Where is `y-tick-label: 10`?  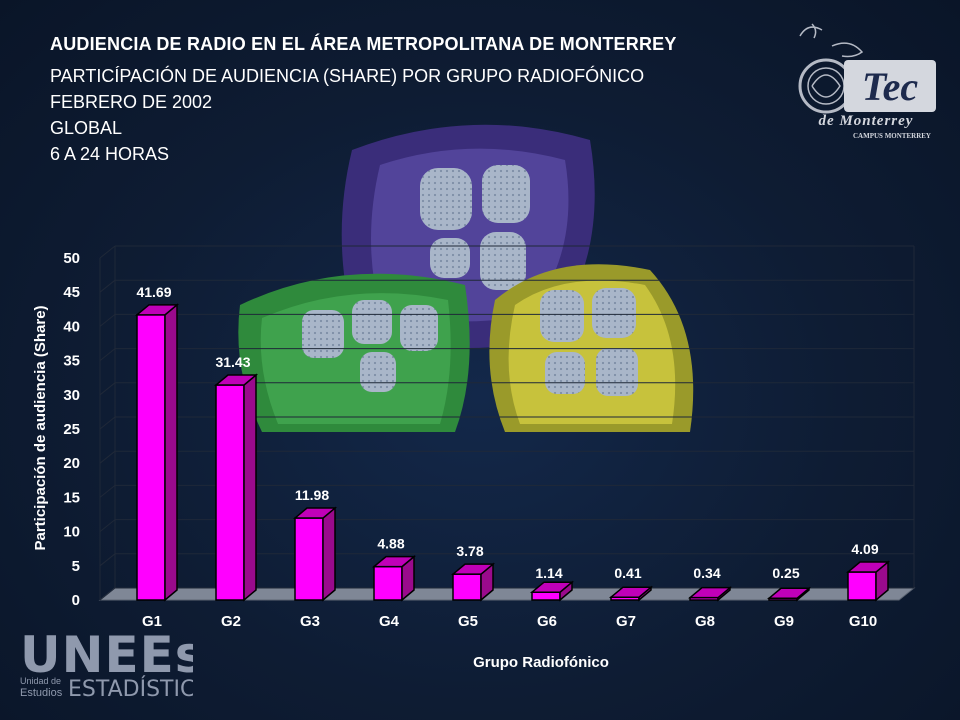 y-tick-label: 10 is located at coordinates (71, 532).